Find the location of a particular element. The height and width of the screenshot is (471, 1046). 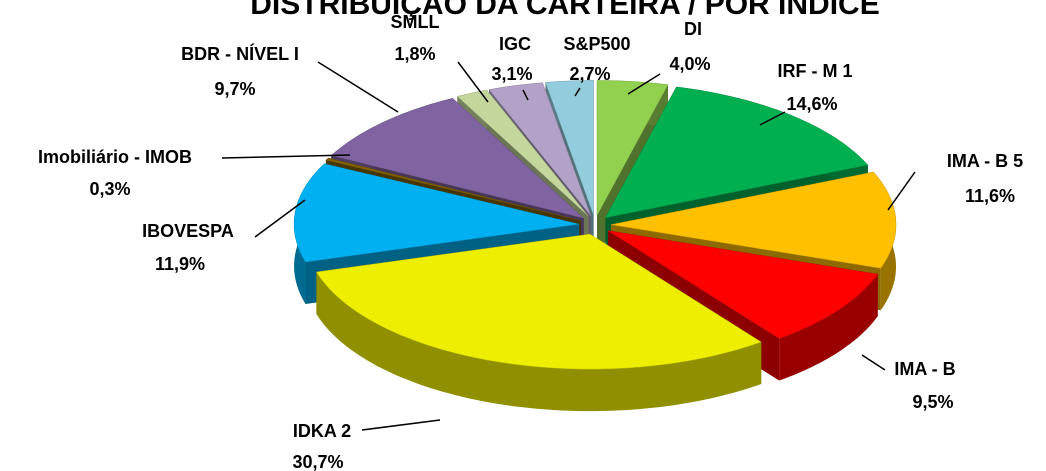

slice-label: IGC is located at coordinates (515, 44).